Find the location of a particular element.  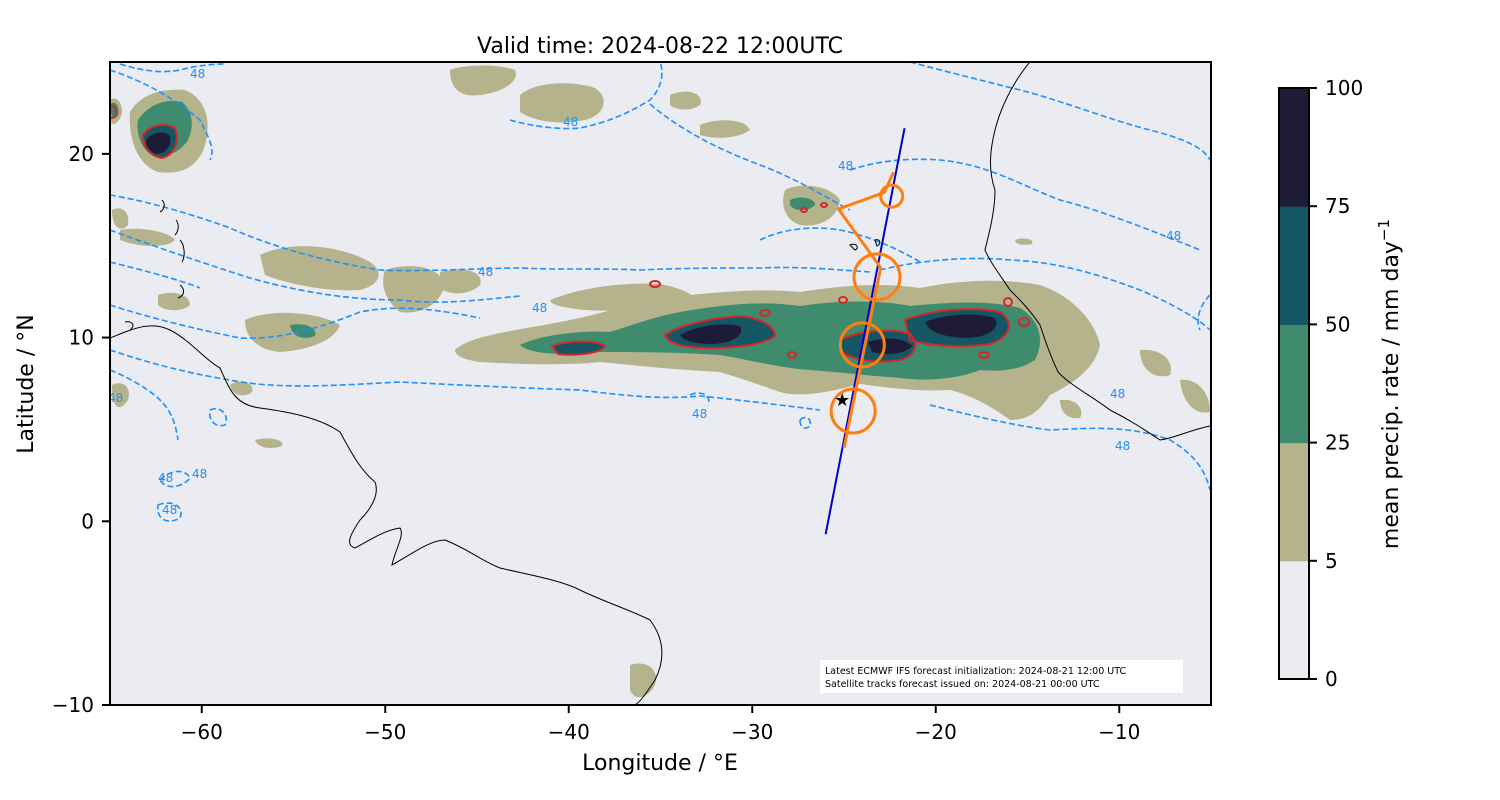

y-tick-label: 0 is located at coordinates (87, 521).